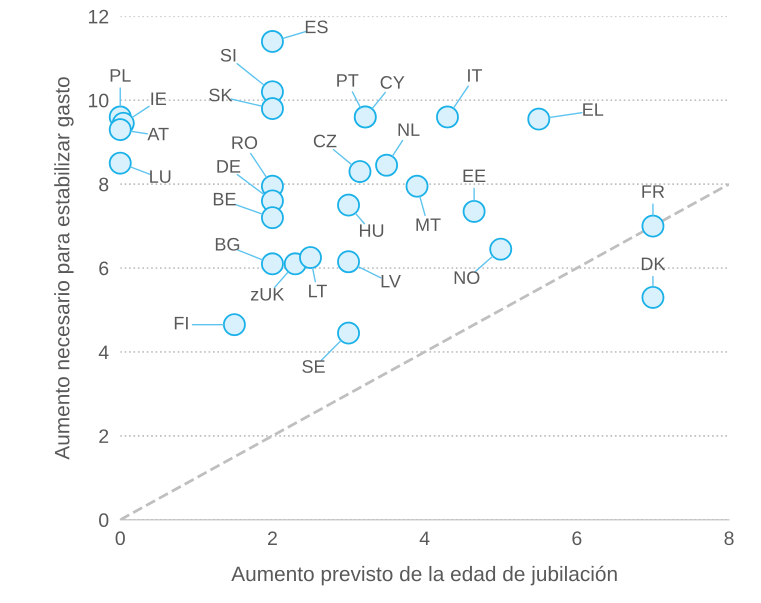  What do you see at coordinates (103, 352) in the screenshot?
I see `y-tick-label: 4` at bounding box center [103, 352].